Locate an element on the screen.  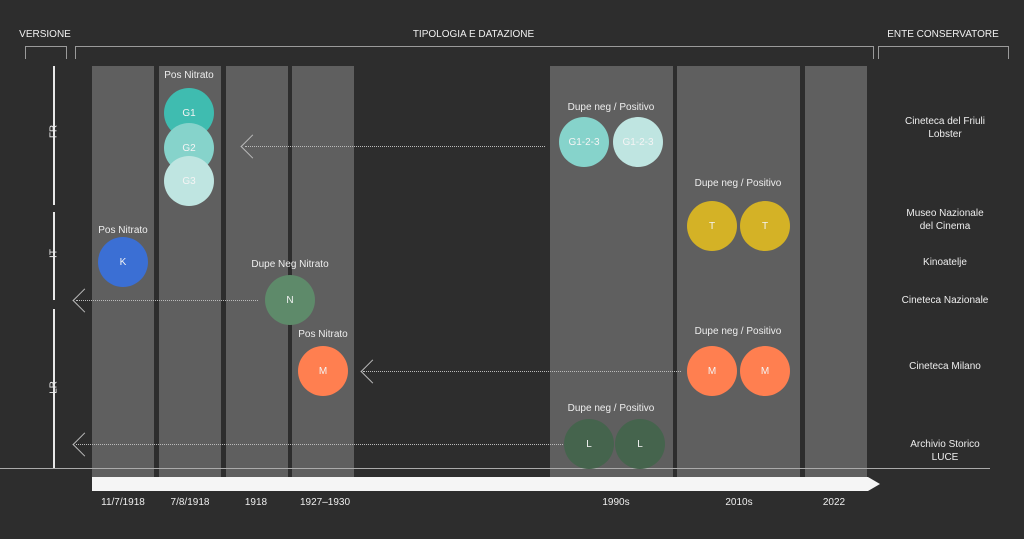
timeline-arrowhead is located at coordinates (874, 484).